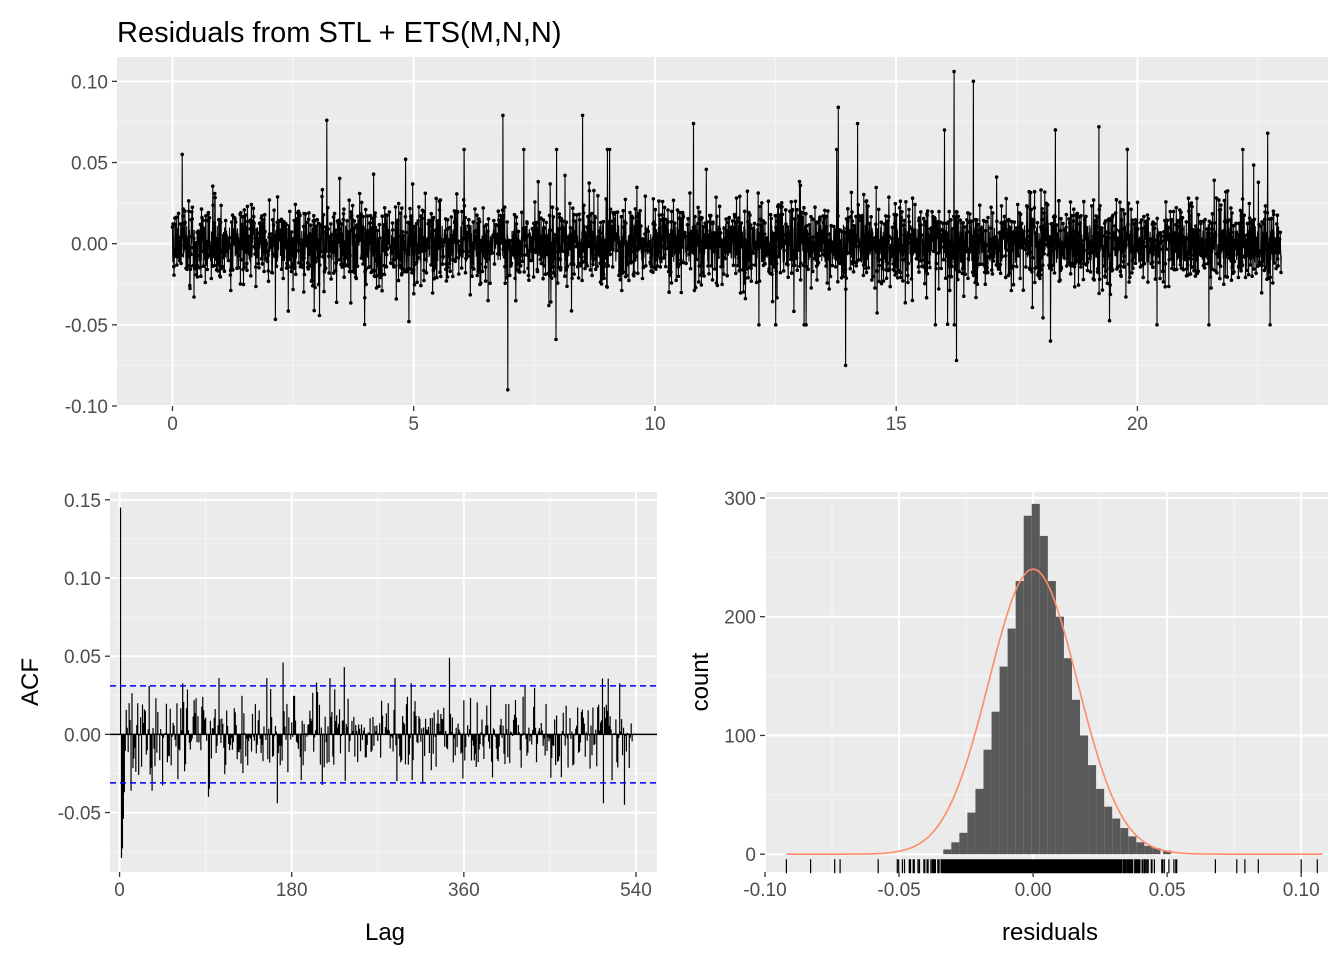  Describe the element at coordinates (1301, 890) in the screenshot. I see `x-tick-label: 0.10` at that location.